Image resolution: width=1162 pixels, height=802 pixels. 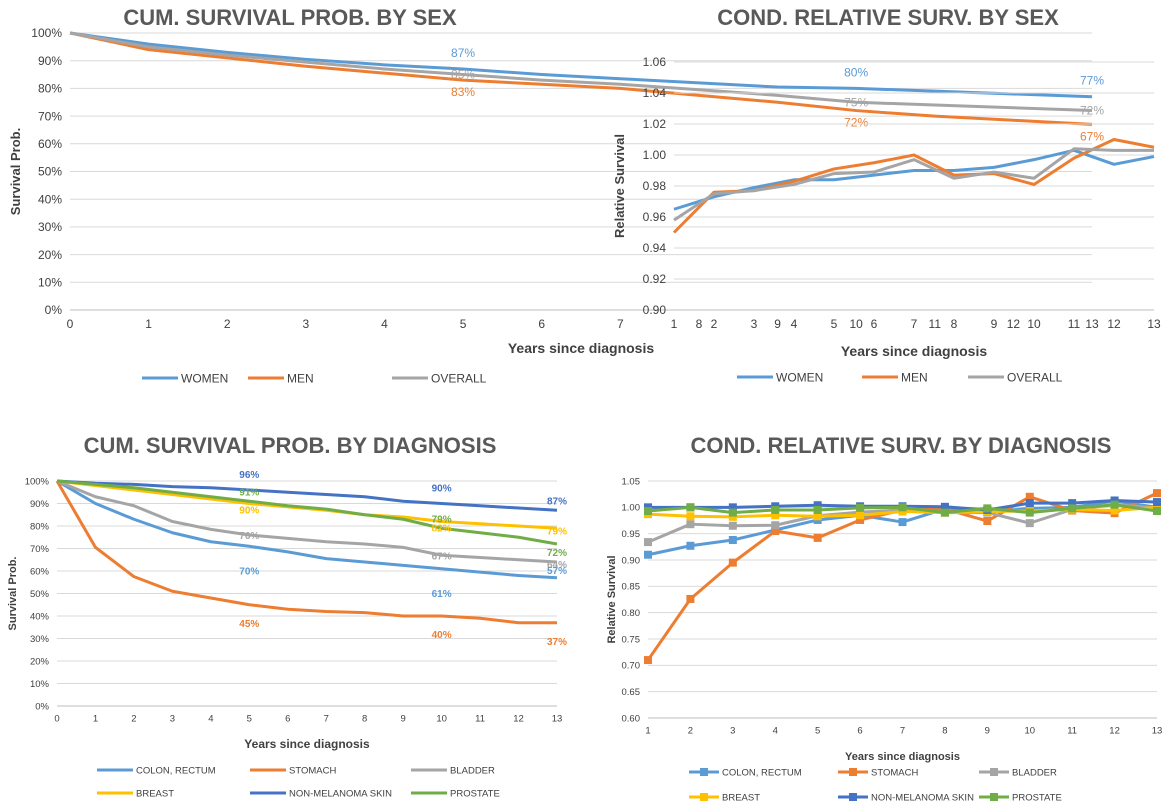 I want to click on y-tick-label: 1.05, so click(x=631, y=481).